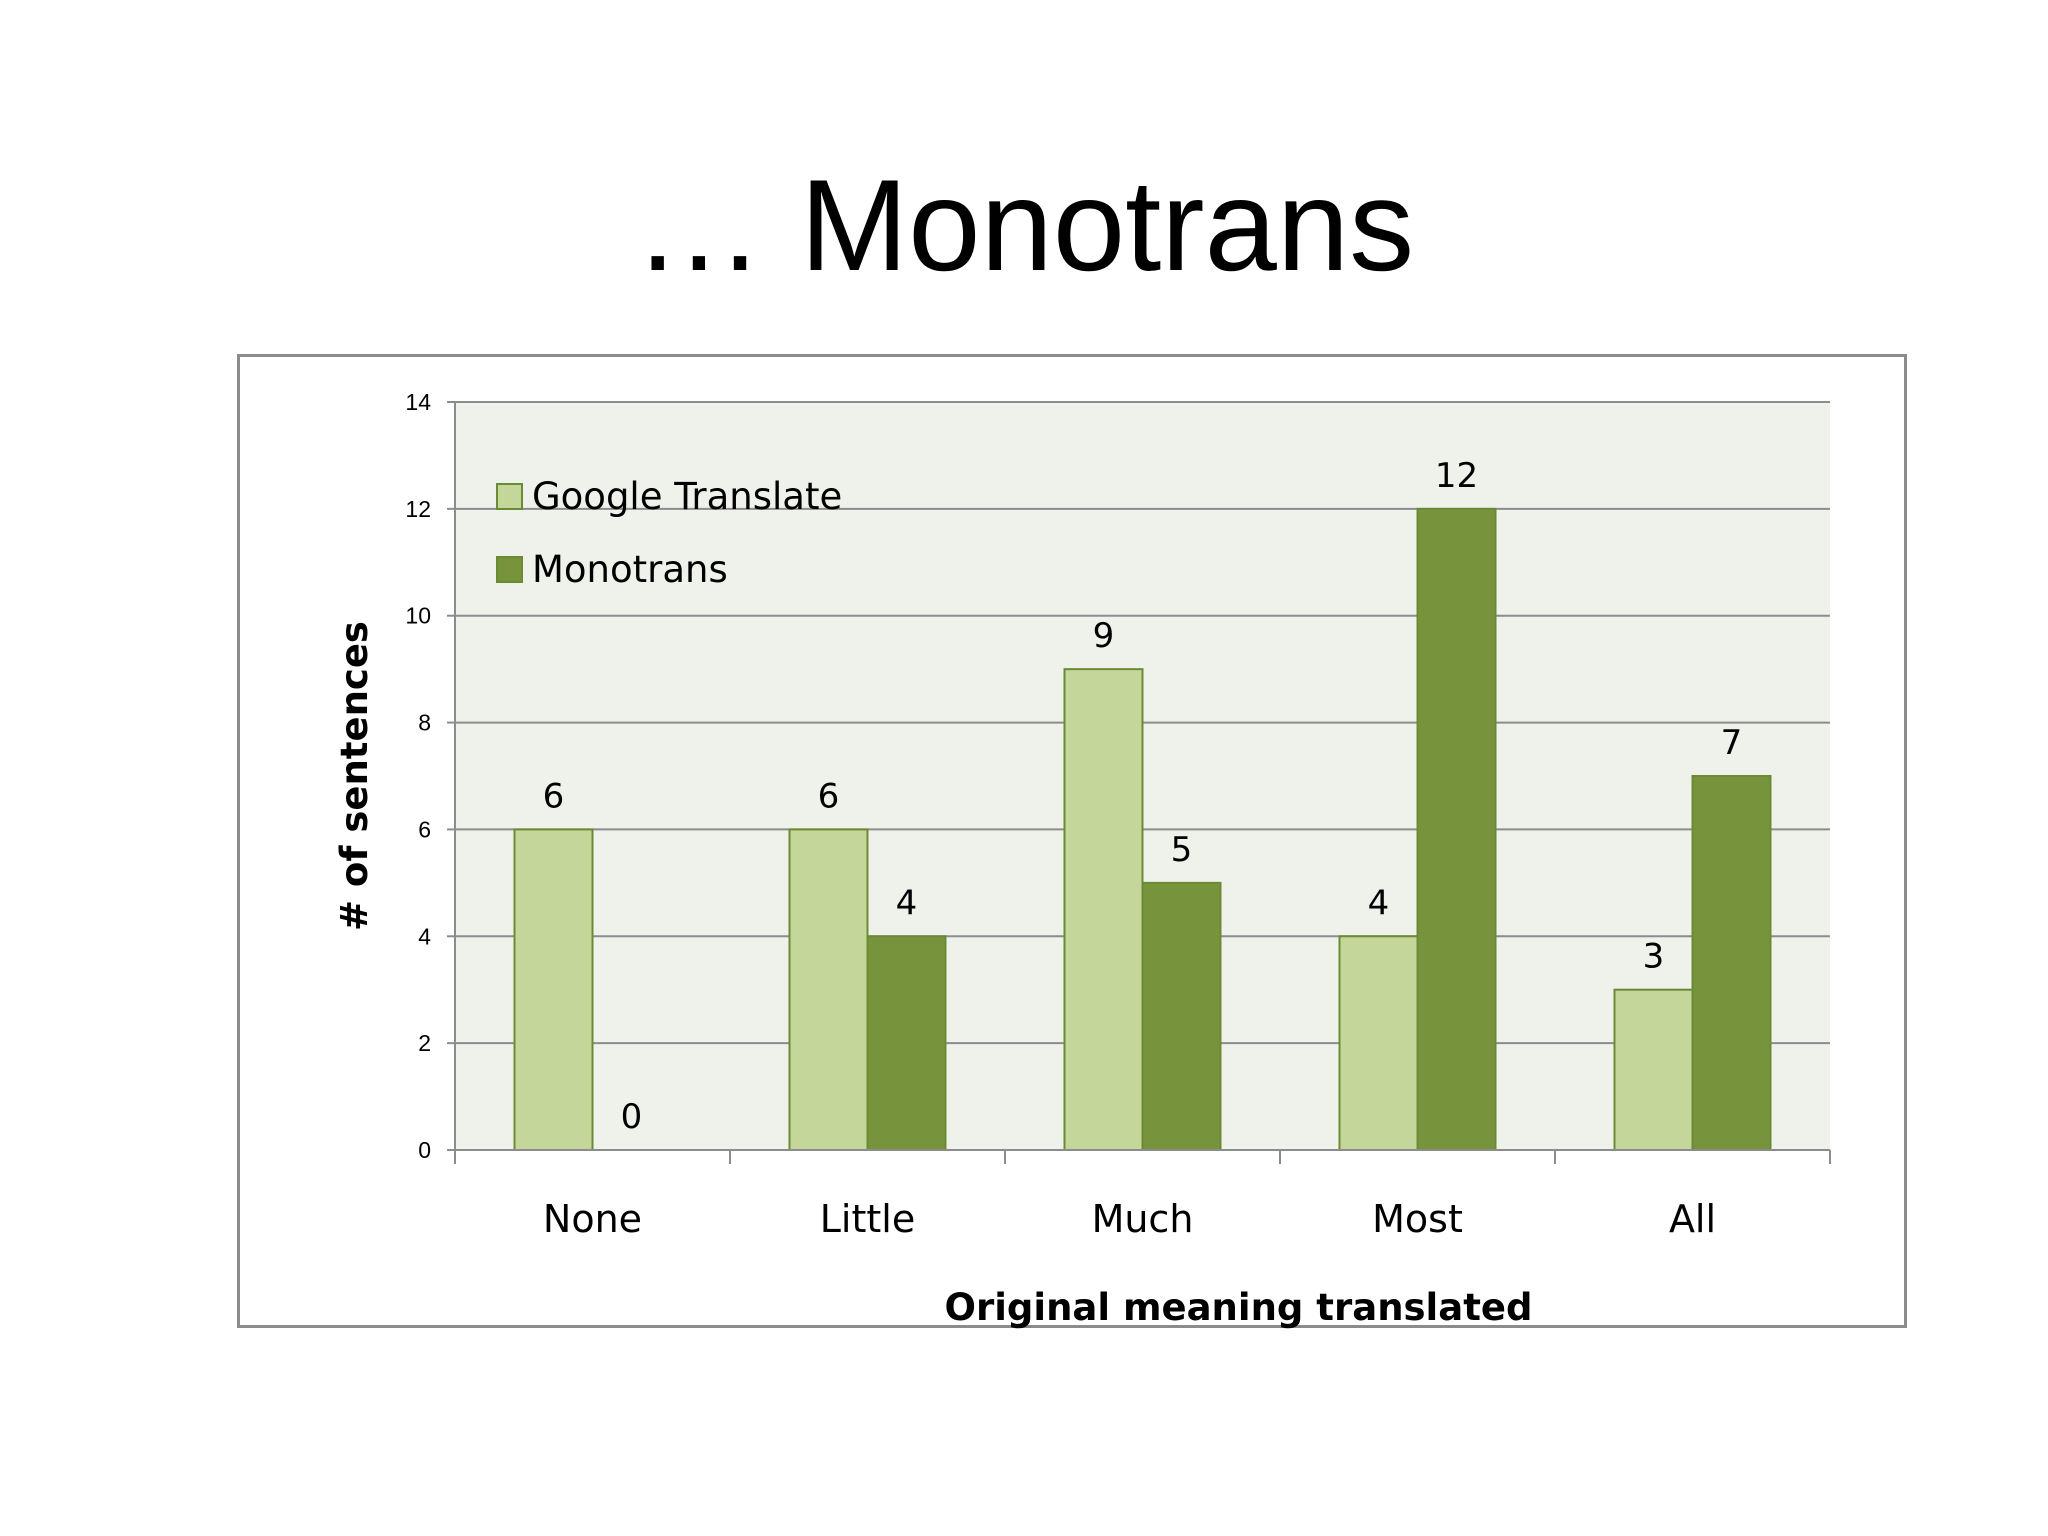 This screenshot has width=2048, height=1536. Describe the element at coordinates (424, 1043) in the screenshot. I see `y-tick-label: 2` at that location.